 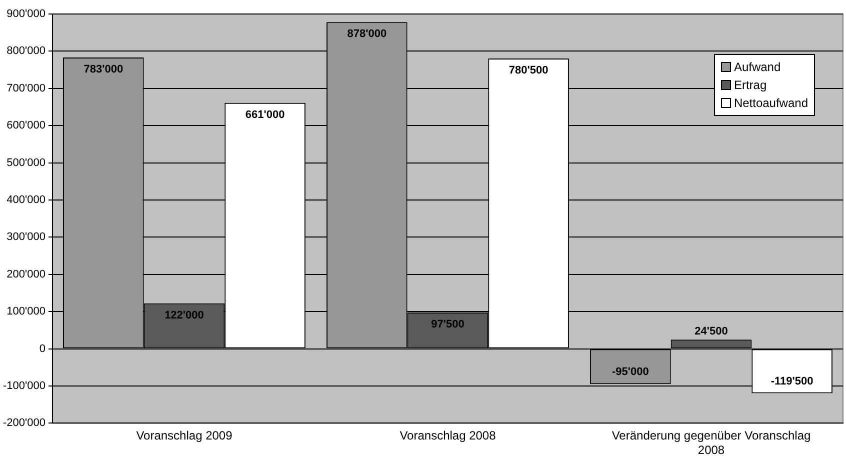 I want to click on data-label: 97'500, so click(x=447, y=324).